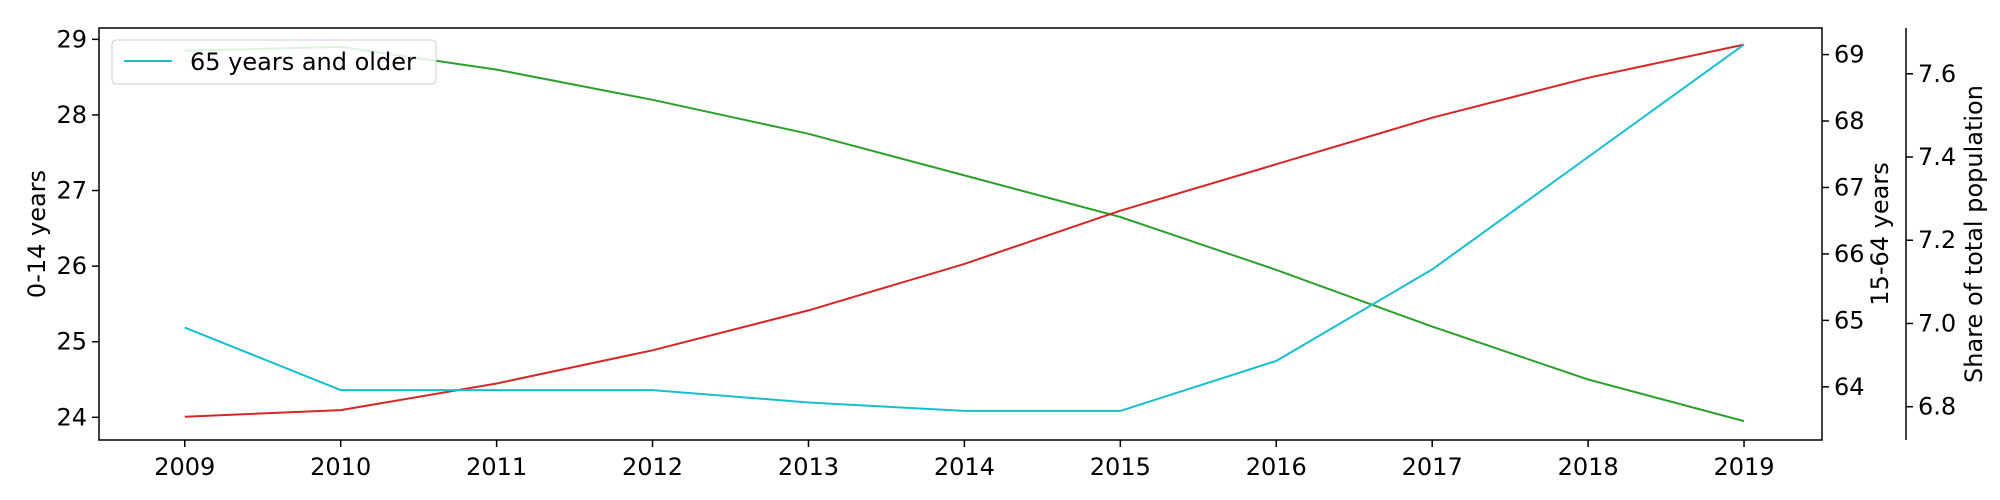 The width and height of the screenshot is (2000, 500). Describe the element at coordinates (808, 467) in the screenshot. I see `x-tick-label: 2013` at that location.